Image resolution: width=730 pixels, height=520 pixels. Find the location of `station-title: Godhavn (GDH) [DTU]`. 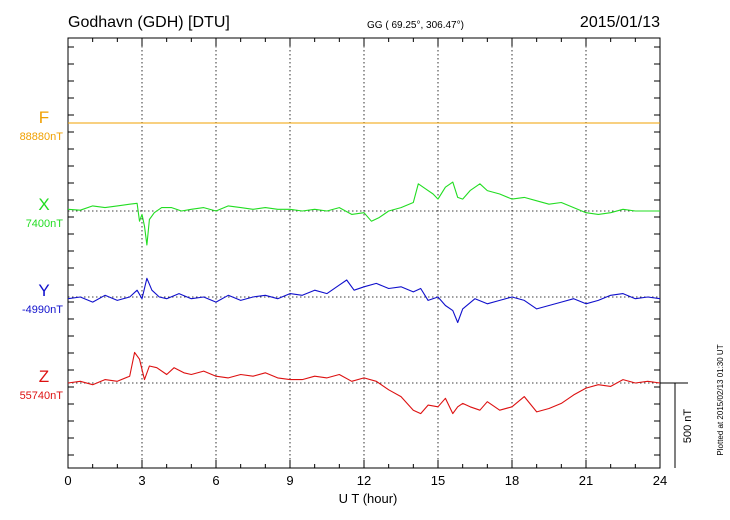

station-title: Godhavn (GDH) [DTU] is located at coordinates (149, 22).